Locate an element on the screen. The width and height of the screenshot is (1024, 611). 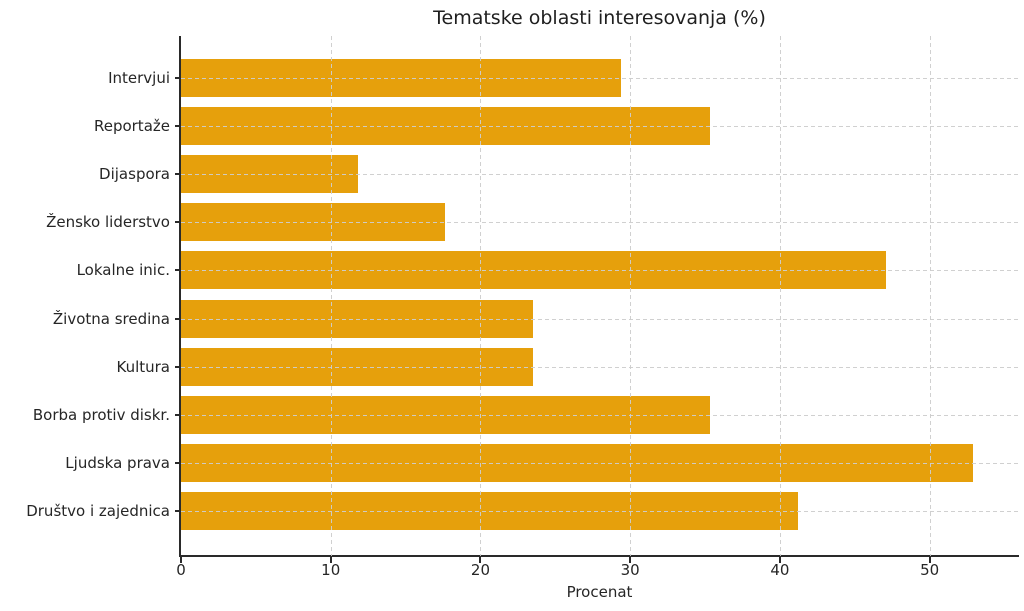
y-tick-label-6: Kultura is located at coordinates (143, 366).